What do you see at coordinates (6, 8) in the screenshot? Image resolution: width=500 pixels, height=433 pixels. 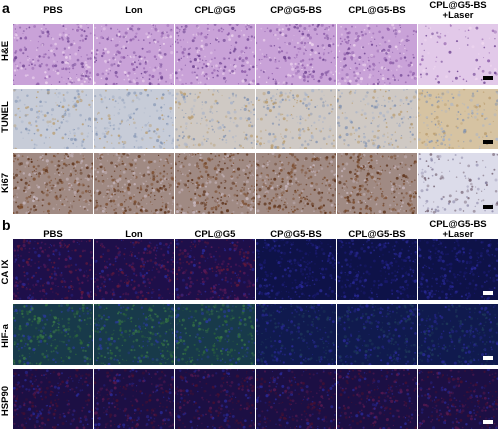 I see `panel-a-label: a` at bounding box center [6, 8].